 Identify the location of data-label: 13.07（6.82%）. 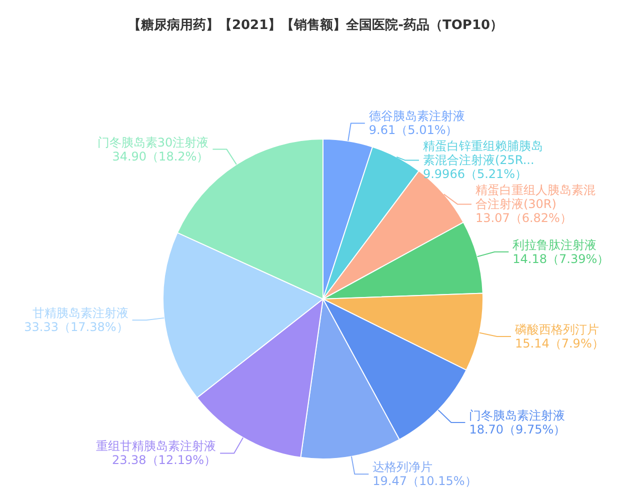
(523, 218).